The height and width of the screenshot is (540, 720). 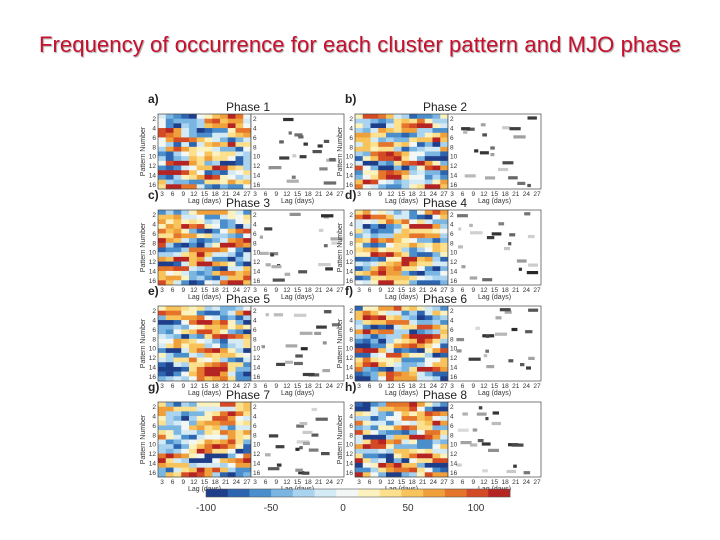 What do you see at coordinates (154, 119) in the screenshot?
I see `y-tick-label: 2` at bounding box center [154, 119].